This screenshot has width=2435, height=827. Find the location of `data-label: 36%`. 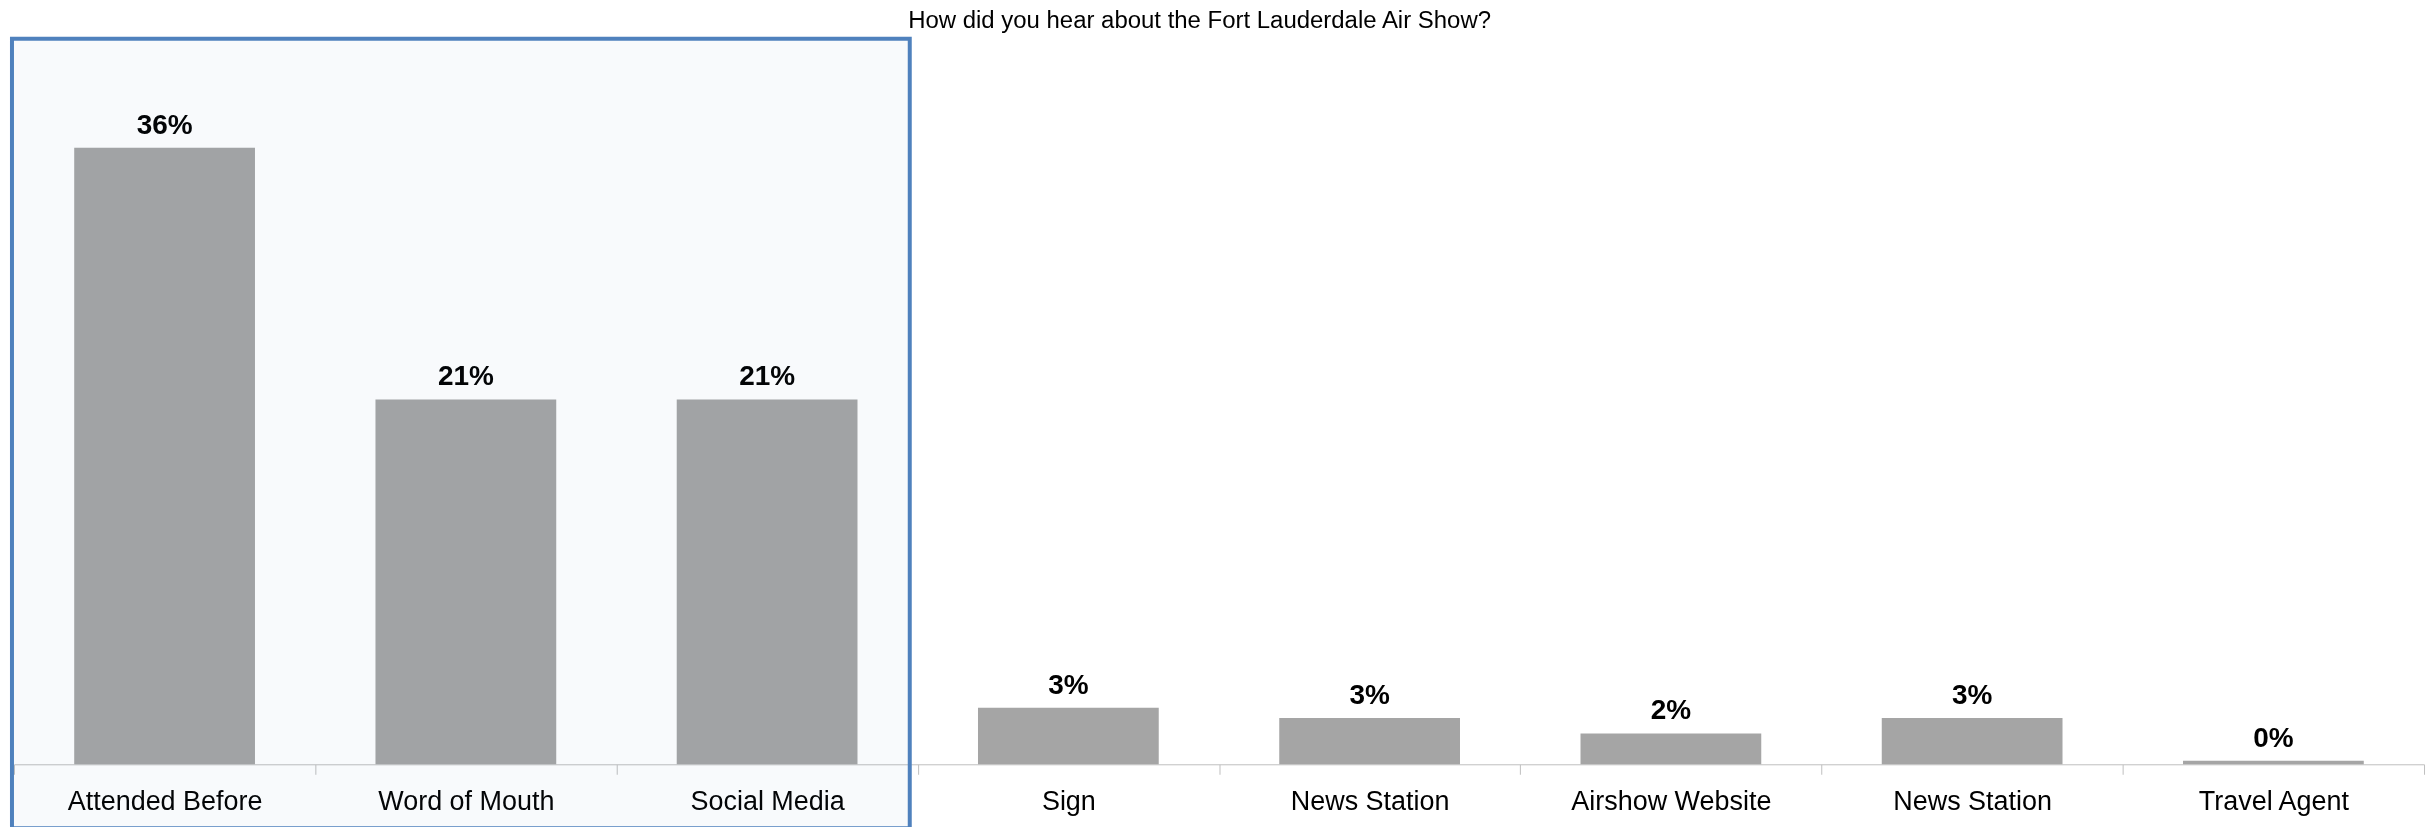

data-label: 36% is located at coordinates (164, 124).